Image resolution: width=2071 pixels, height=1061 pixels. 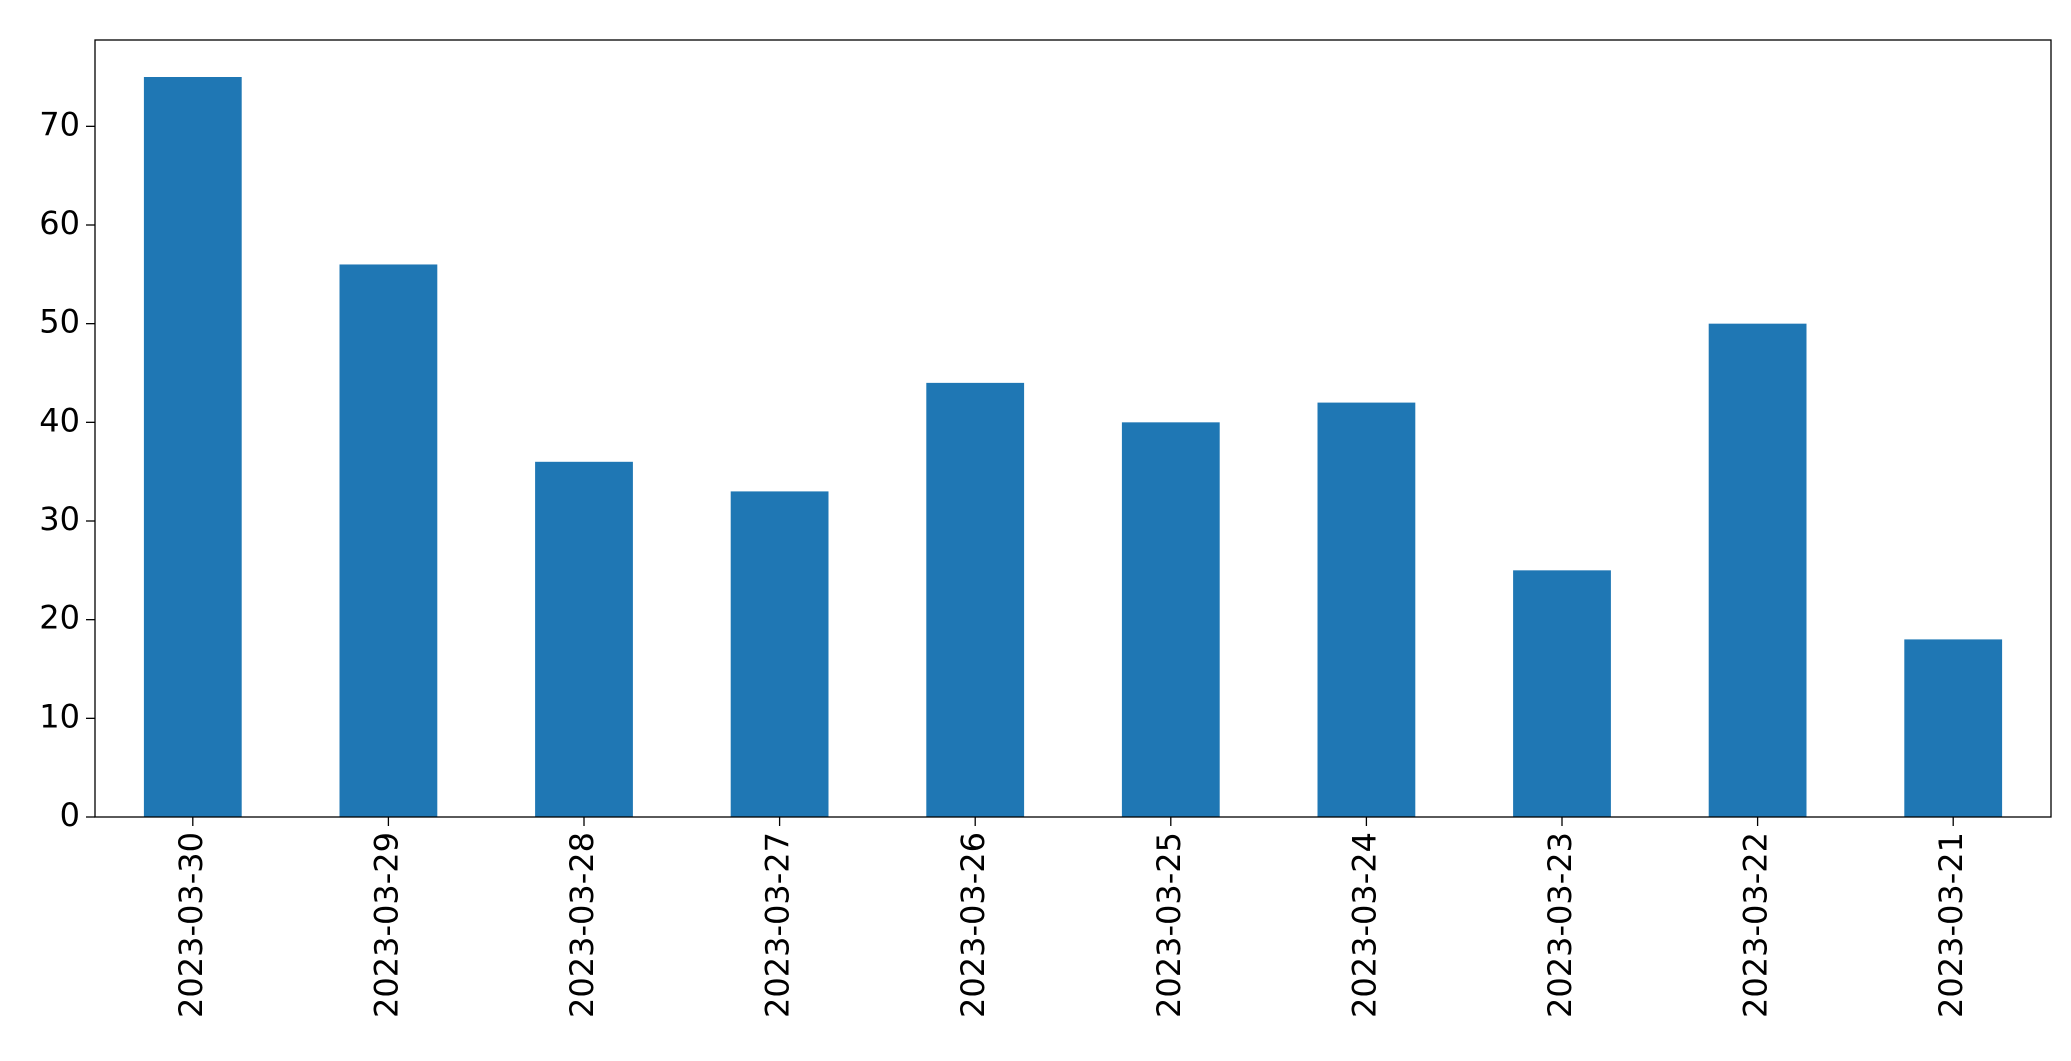 What do you see at coordinates (778, 925) in the screenshot?
I see `x-tick-label: 2023-03-27` at bounding box center [778, 925].